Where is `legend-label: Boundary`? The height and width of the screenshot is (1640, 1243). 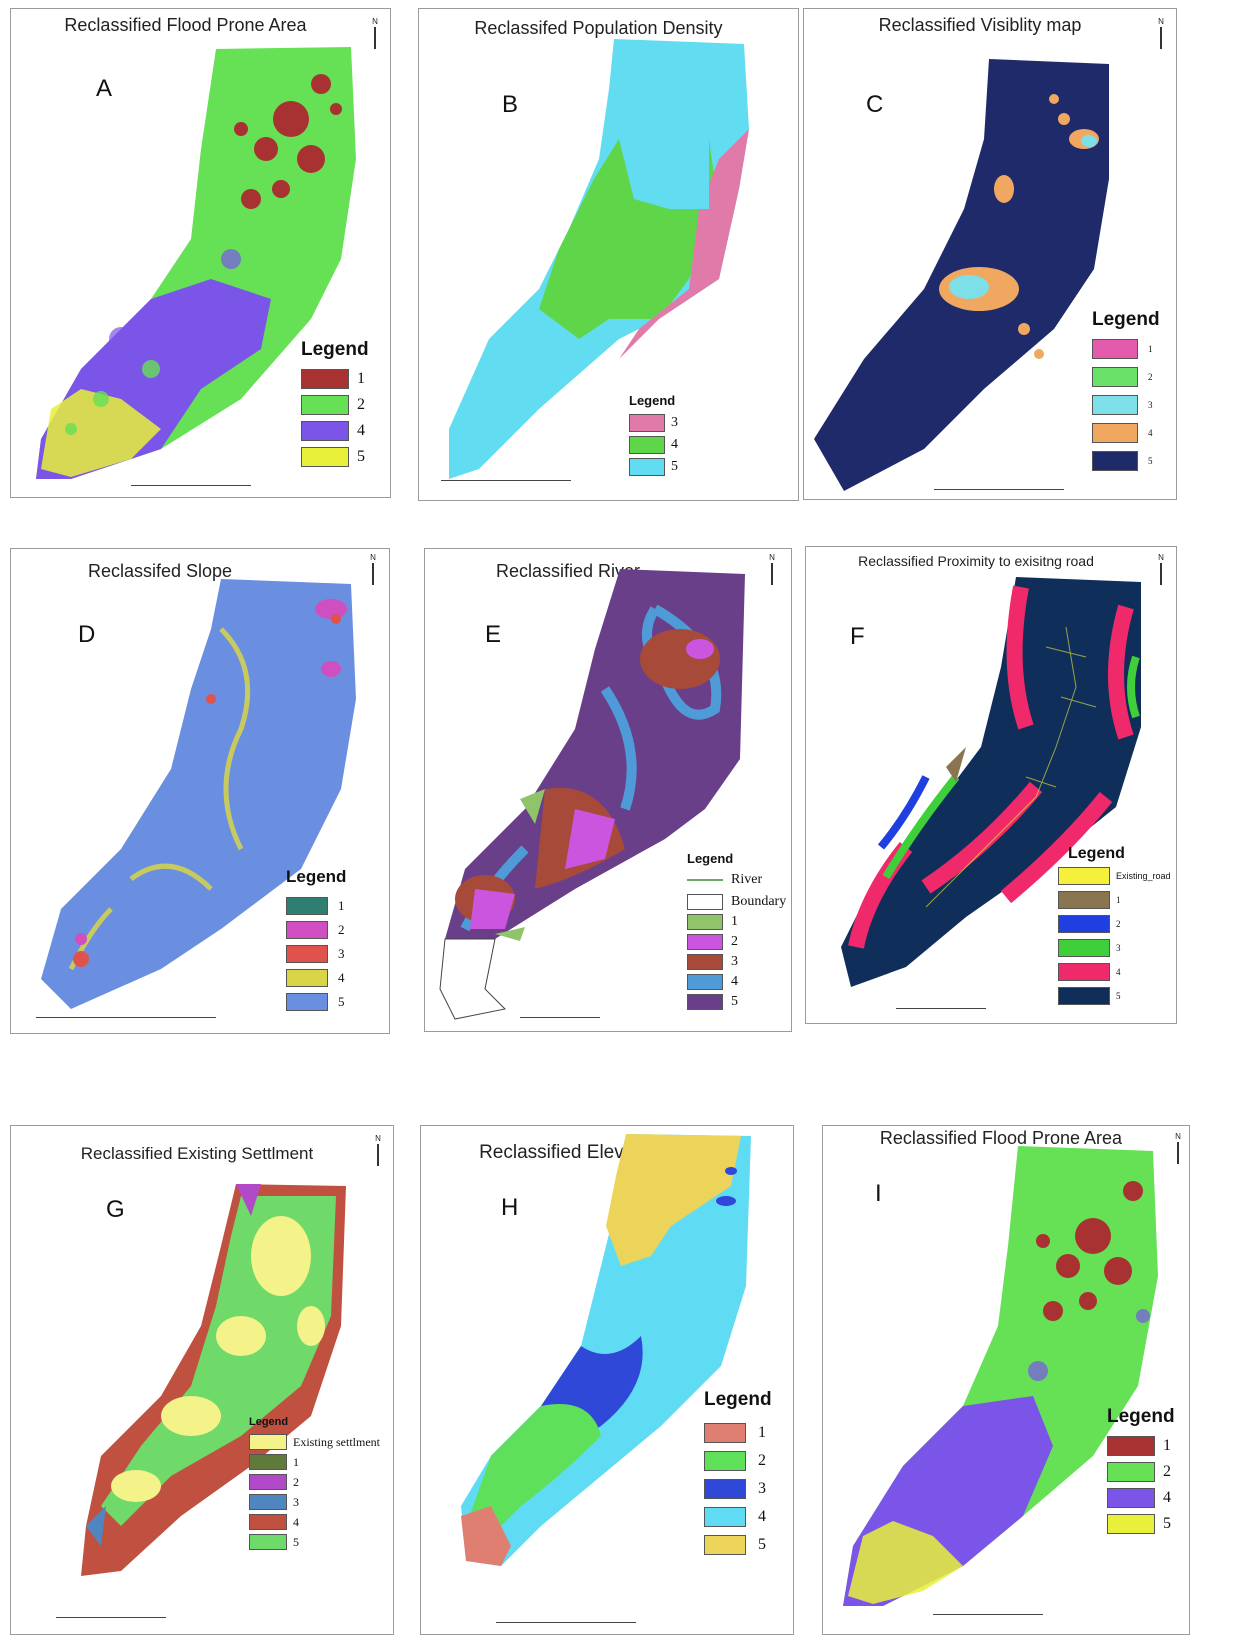
legend-label: Boundary is located at coordinates (759, 901).